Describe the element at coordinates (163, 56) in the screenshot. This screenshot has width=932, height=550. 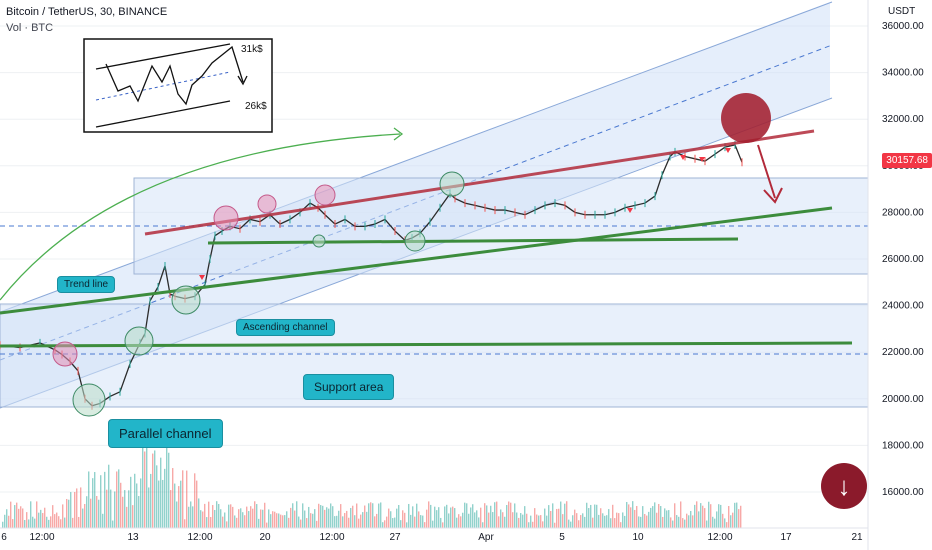
I see `inset-upper-line` at that location.